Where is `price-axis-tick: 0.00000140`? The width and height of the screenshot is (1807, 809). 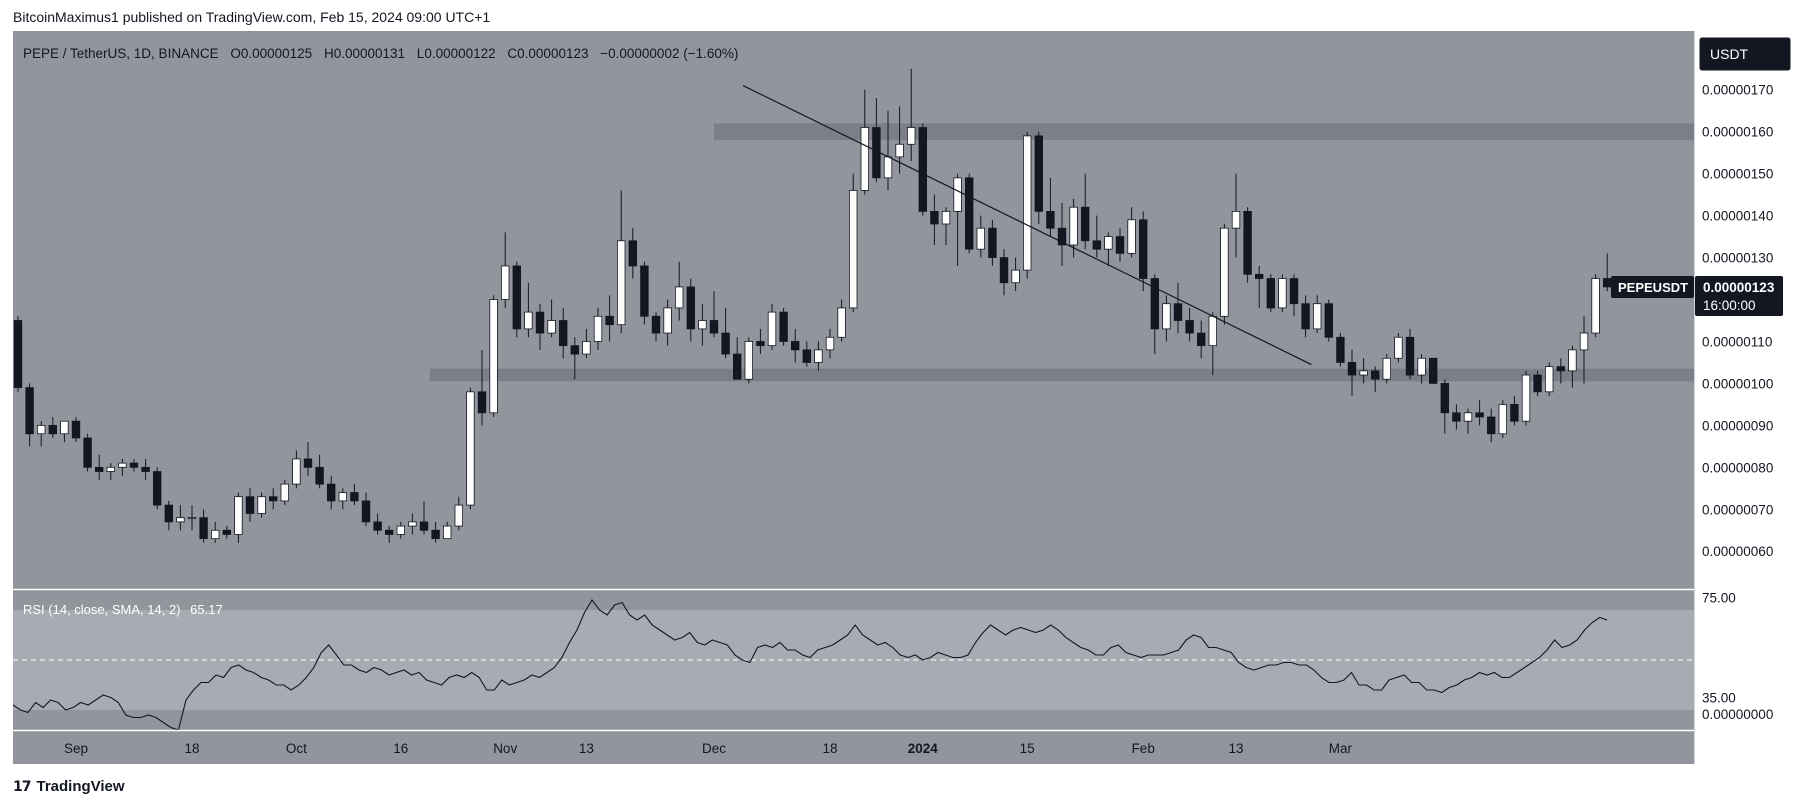
price-axis-tick: 0.00000140 is located at coordinates (1737, 216).